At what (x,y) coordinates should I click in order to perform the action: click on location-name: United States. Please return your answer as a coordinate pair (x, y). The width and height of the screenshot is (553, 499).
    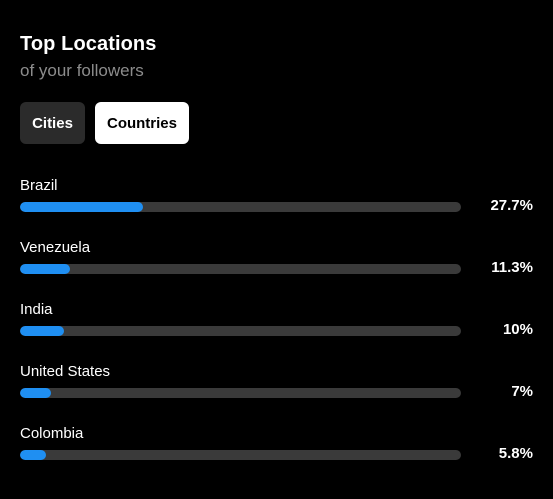
    Looking at the image, I should click on (65, 371).